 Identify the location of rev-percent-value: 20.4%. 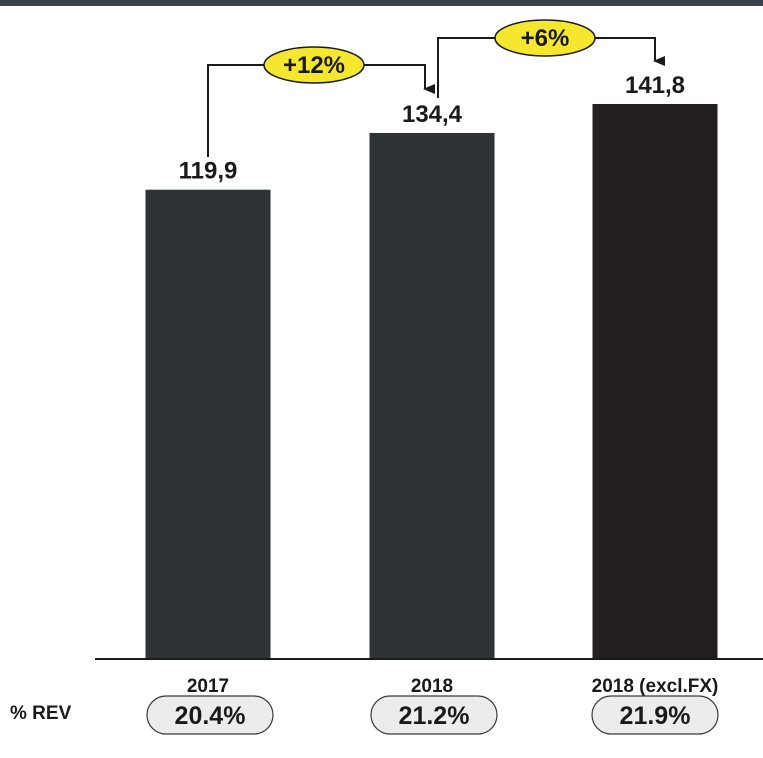
(210, 716).